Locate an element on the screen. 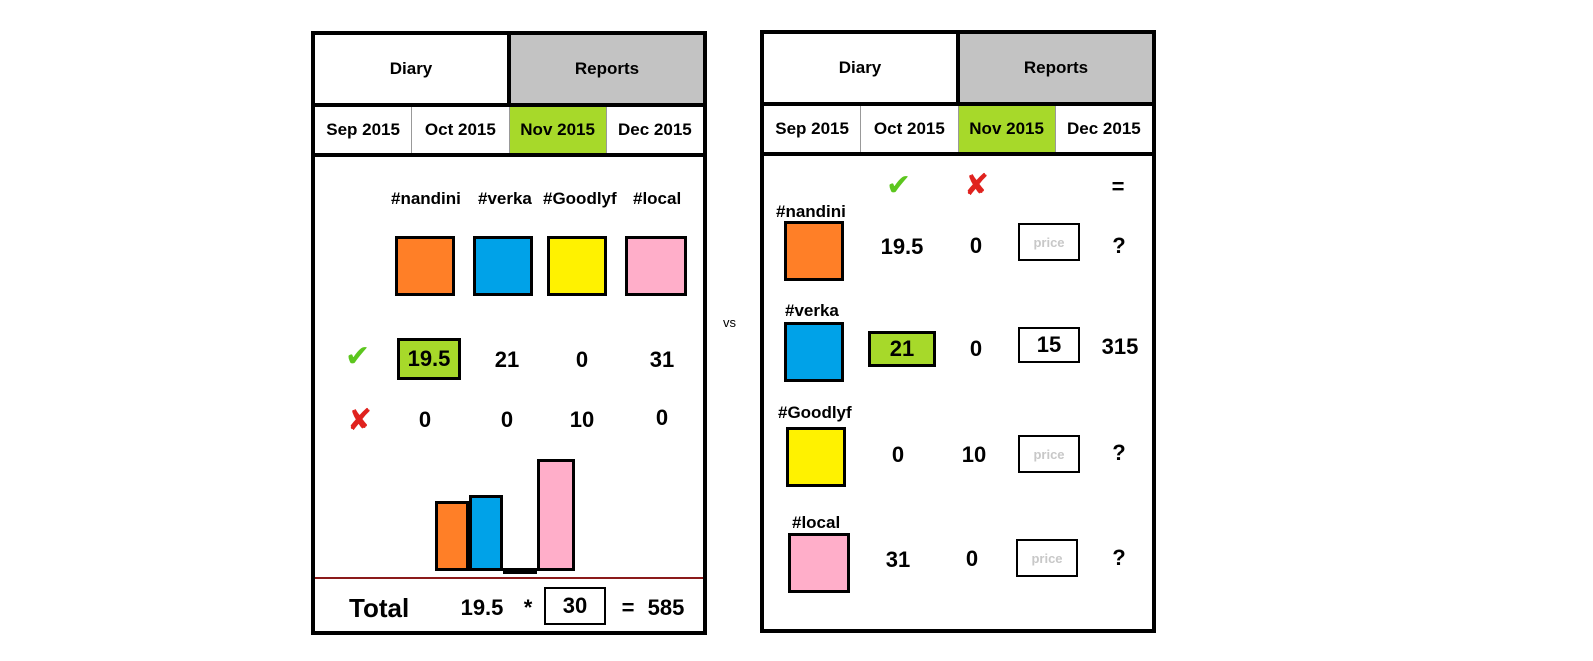 The width and height of the screenshot is (1593, 661). row-nandini-price-input: price is located at coordinates (1049, 242).